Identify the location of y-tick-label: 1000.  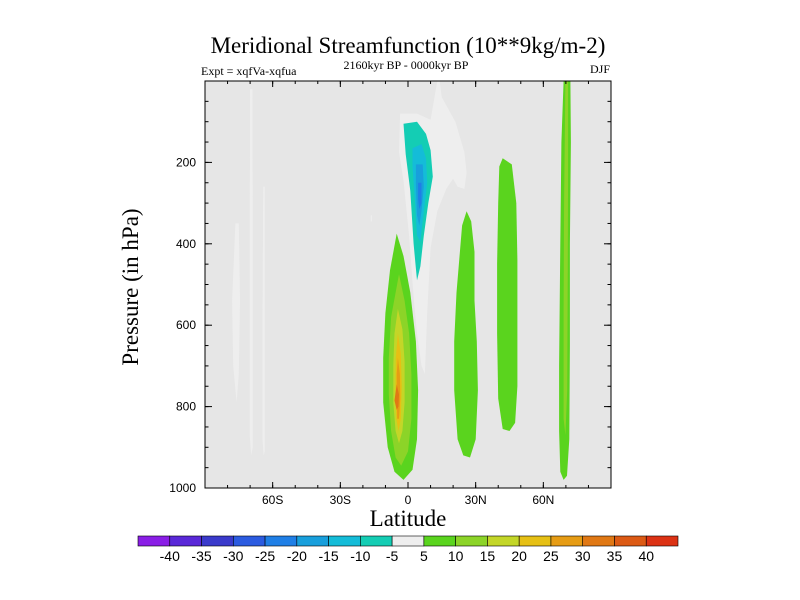
(182, 488).